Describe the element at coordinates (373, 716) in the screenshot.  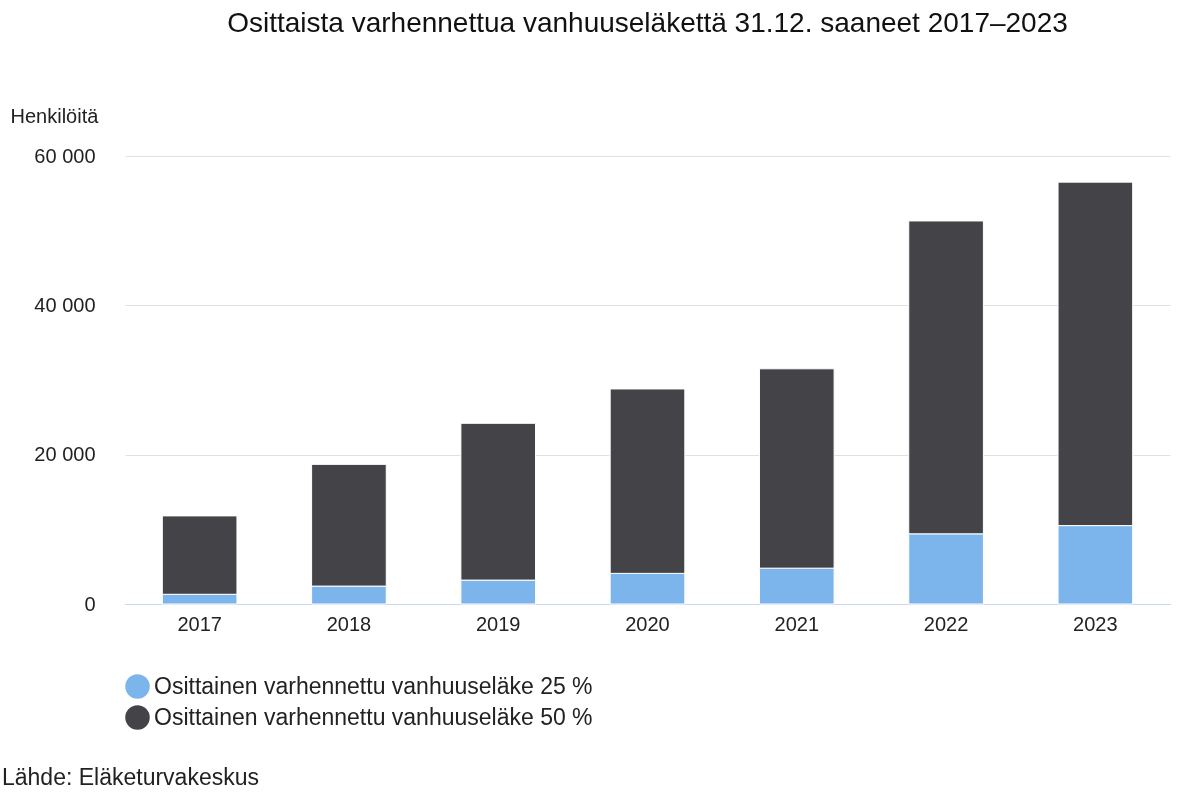
I see `legend-label: Osittainen varhennettu vanhuuseläke 50 %` at that location.